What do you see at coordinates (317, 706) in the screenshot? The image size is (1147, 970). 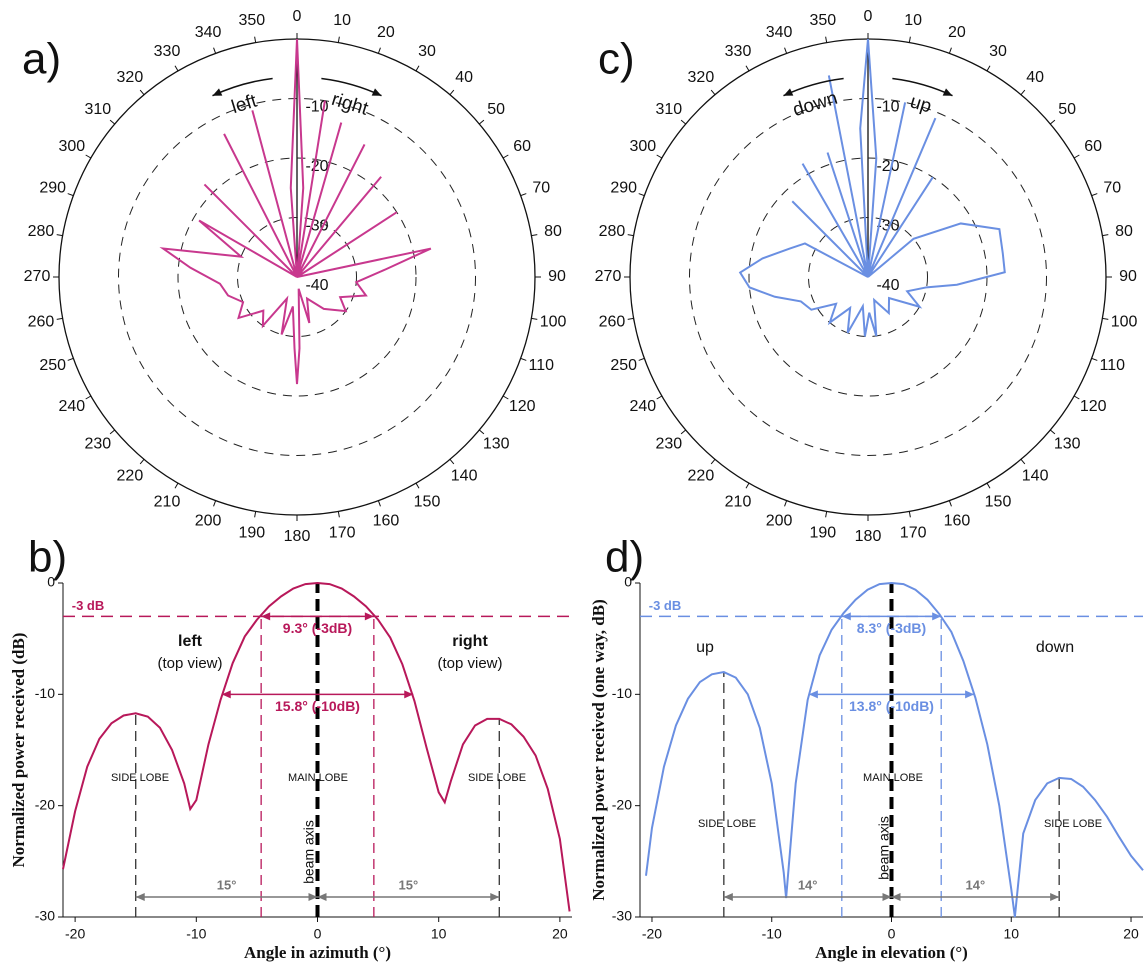 I see `span-label: 15.8° (-10dB)` at bounding box center [317, 706].